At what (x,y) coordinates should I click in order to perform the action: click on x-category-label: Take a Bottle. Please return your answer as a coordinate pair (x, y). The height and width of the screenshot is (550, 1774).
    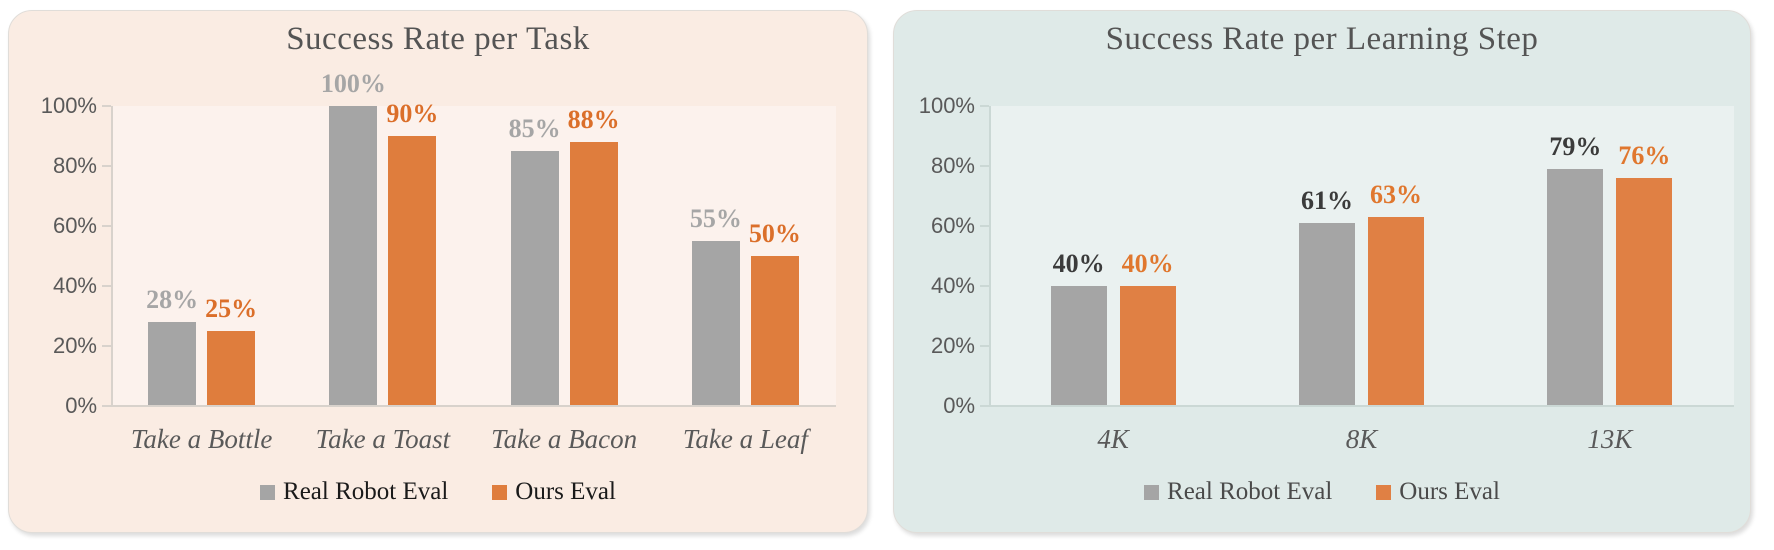
    Looking at the image, I should click on (201, 439).